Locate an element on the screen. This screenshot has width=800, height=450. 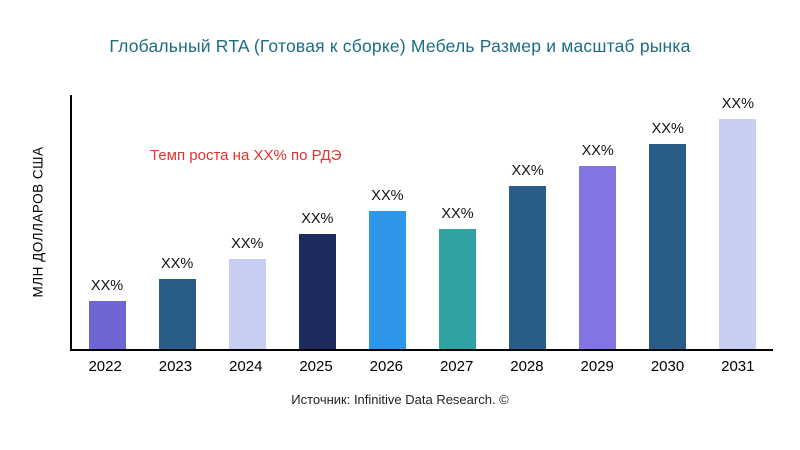
x-tick-2026: 2026 is located at coordinates (386, 366).